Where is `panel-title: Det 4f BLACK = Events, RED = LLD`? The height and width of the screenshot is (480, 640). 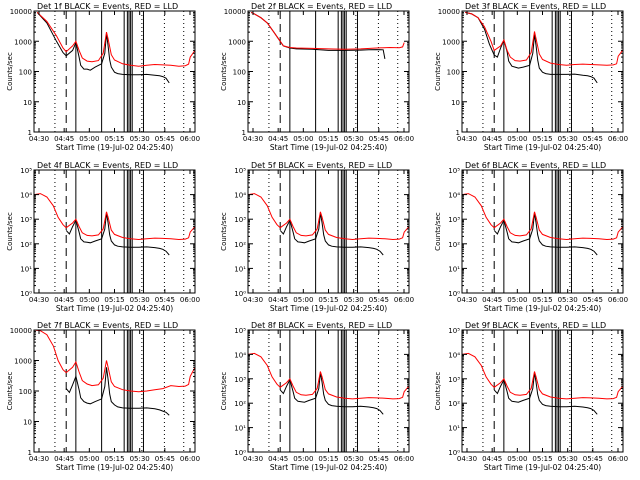 panel-title: Det 4f BLACK = Events, RED = LLD is located at coordinates (107, 165).